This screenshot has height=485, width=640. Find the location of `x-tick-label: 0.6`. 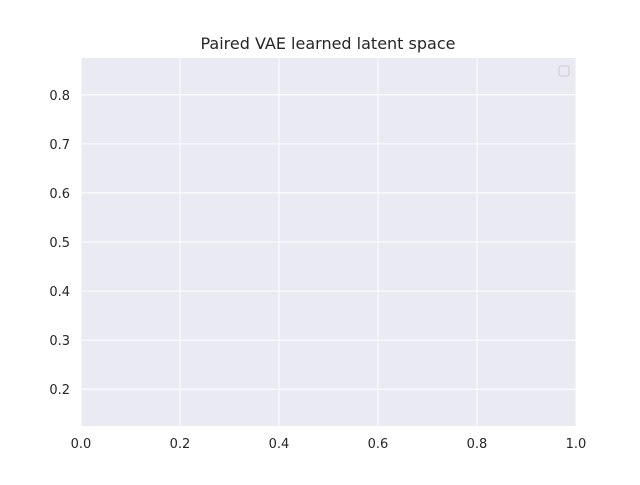

x-tick-label: 0.6 is located at coordinates (378, 444).